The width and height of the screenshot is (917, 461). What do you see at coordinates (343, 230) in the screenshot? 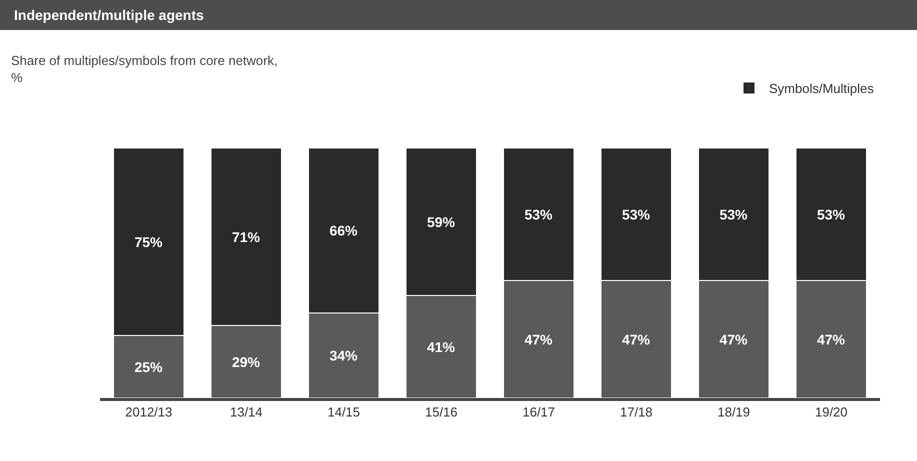
I see `data-label: 66%` at bounding box center [343, 230].